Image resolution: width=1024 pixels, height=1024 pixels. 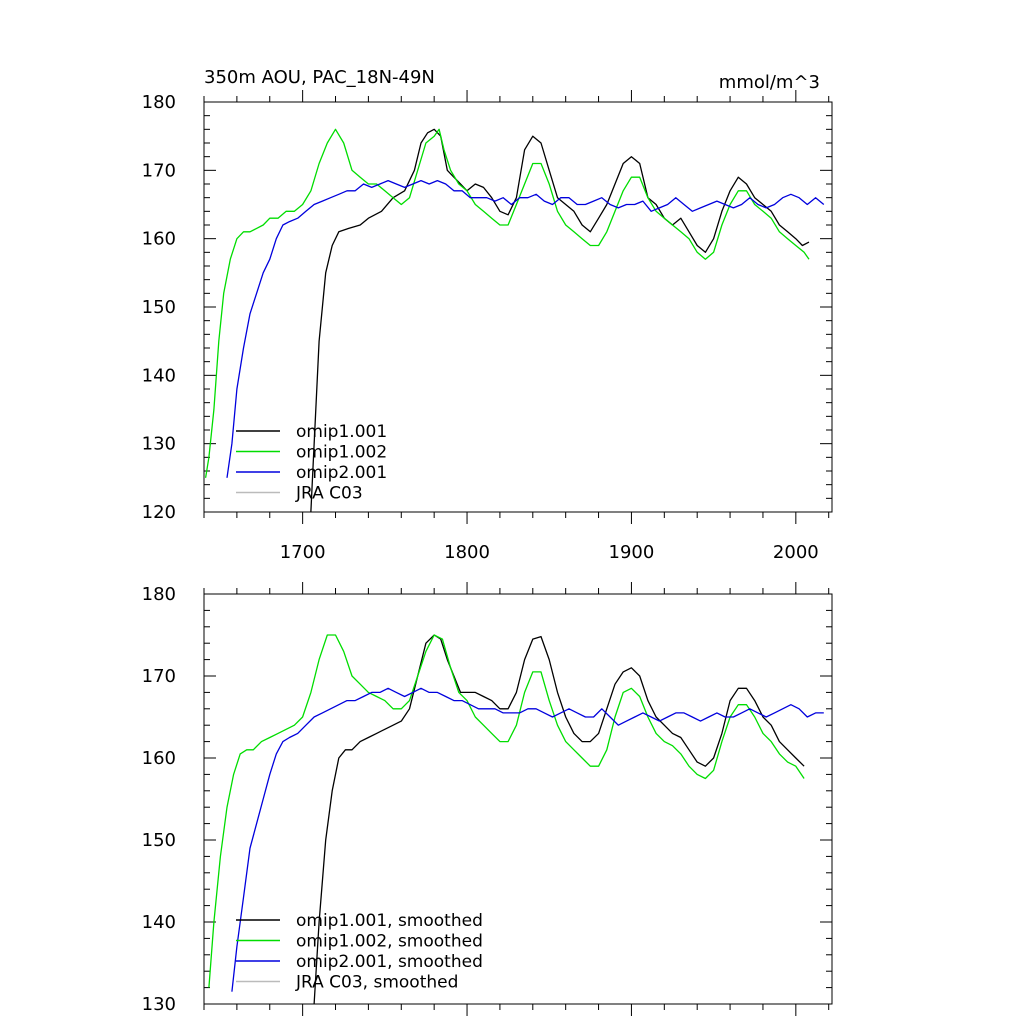 What do you see at coordinates (467, 552) in the screenshot?
I see `x-tick-label: 1800` at bounding box center [467, 552].